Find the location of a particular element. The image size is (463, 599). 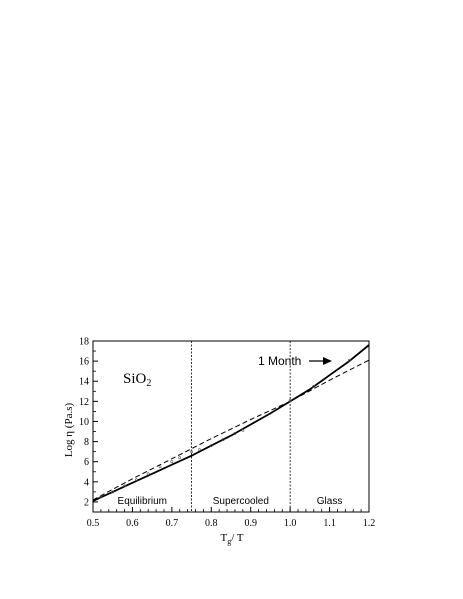

compound-text: SiO is located at coordinates (135, 379).